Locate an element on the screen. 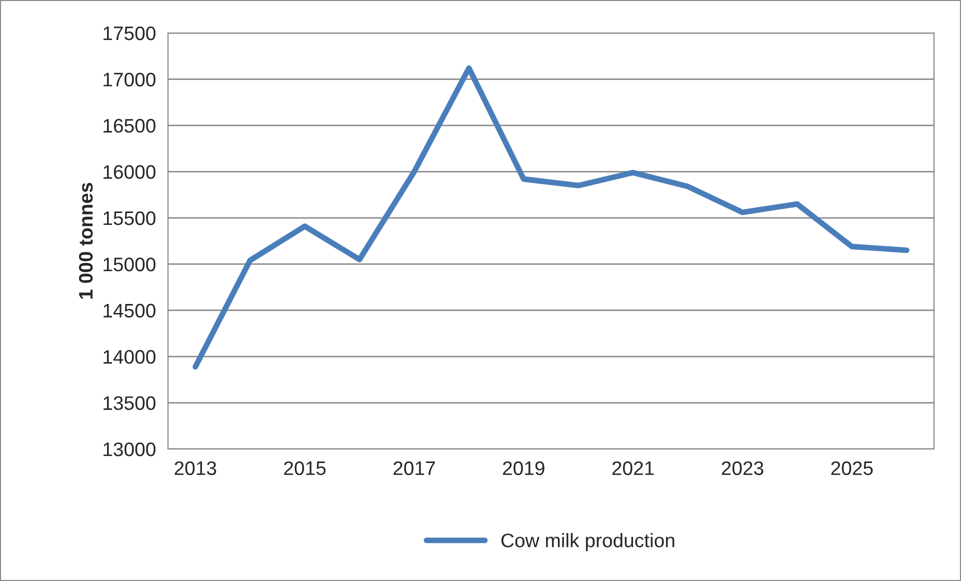  x-tick-label: 2019 is located at coordinates (523, 468).